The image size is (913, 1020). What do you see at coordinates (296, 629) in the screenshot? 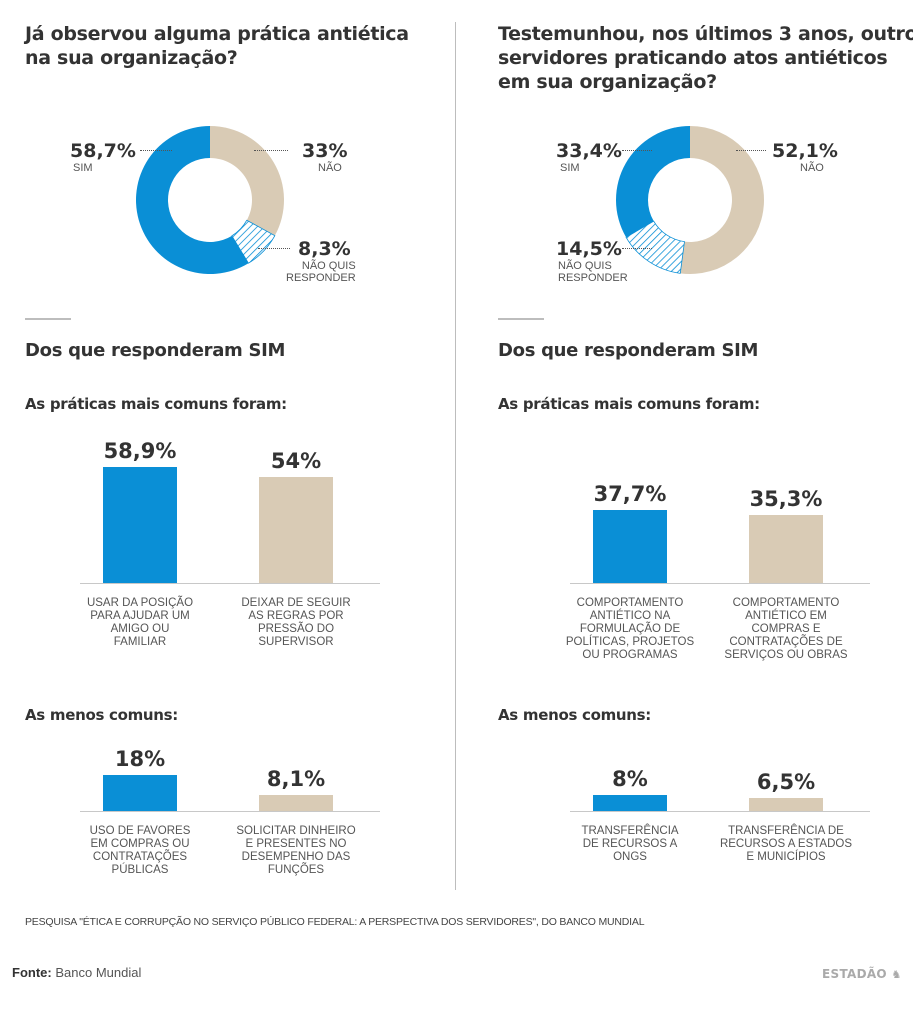
I see `left-common-bar-label-line: PRESSÃO DO` at bounding box center [296, 629].